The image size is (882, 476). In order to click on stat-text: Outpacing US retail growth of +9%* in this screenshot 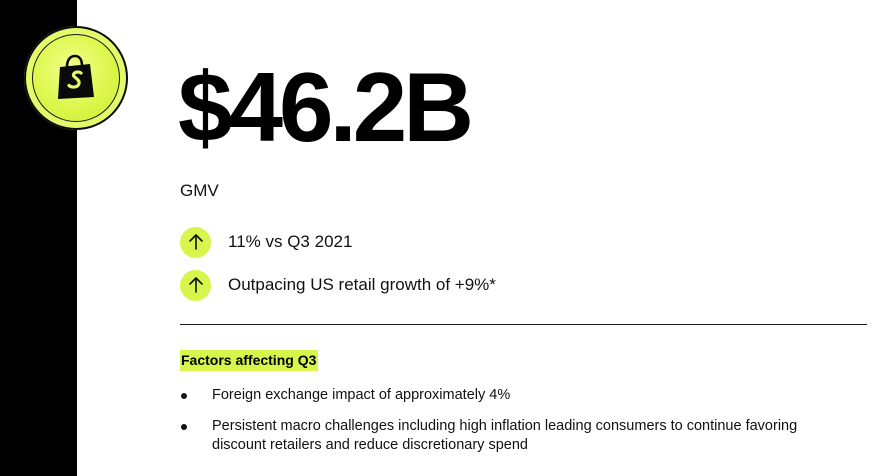, I will do `click(362, 284)`.